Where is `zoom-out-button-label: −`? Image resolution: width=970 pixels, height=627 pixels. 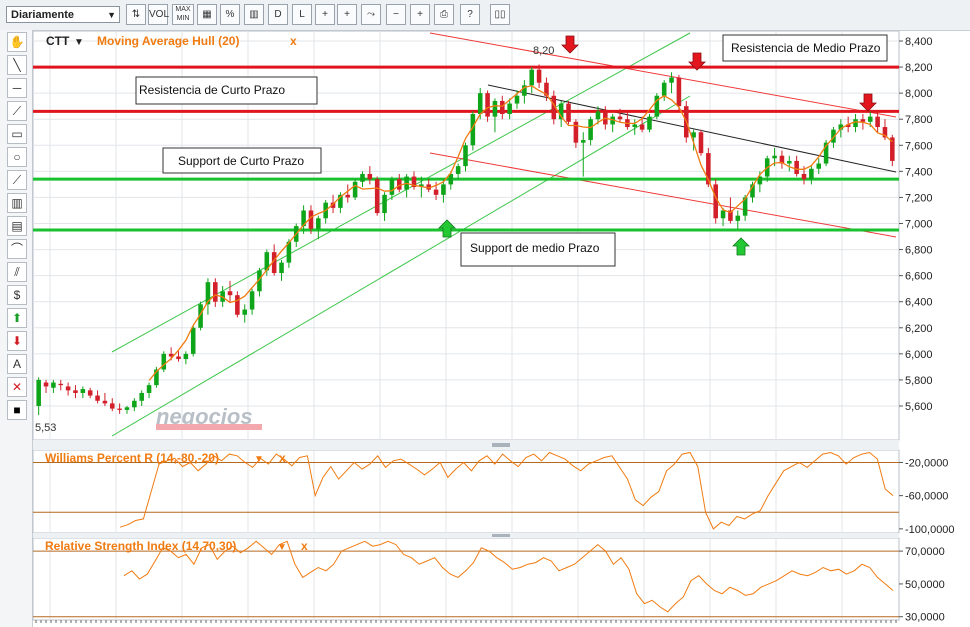 zoom-out-button-label: − is located at coordinates (396, 14).